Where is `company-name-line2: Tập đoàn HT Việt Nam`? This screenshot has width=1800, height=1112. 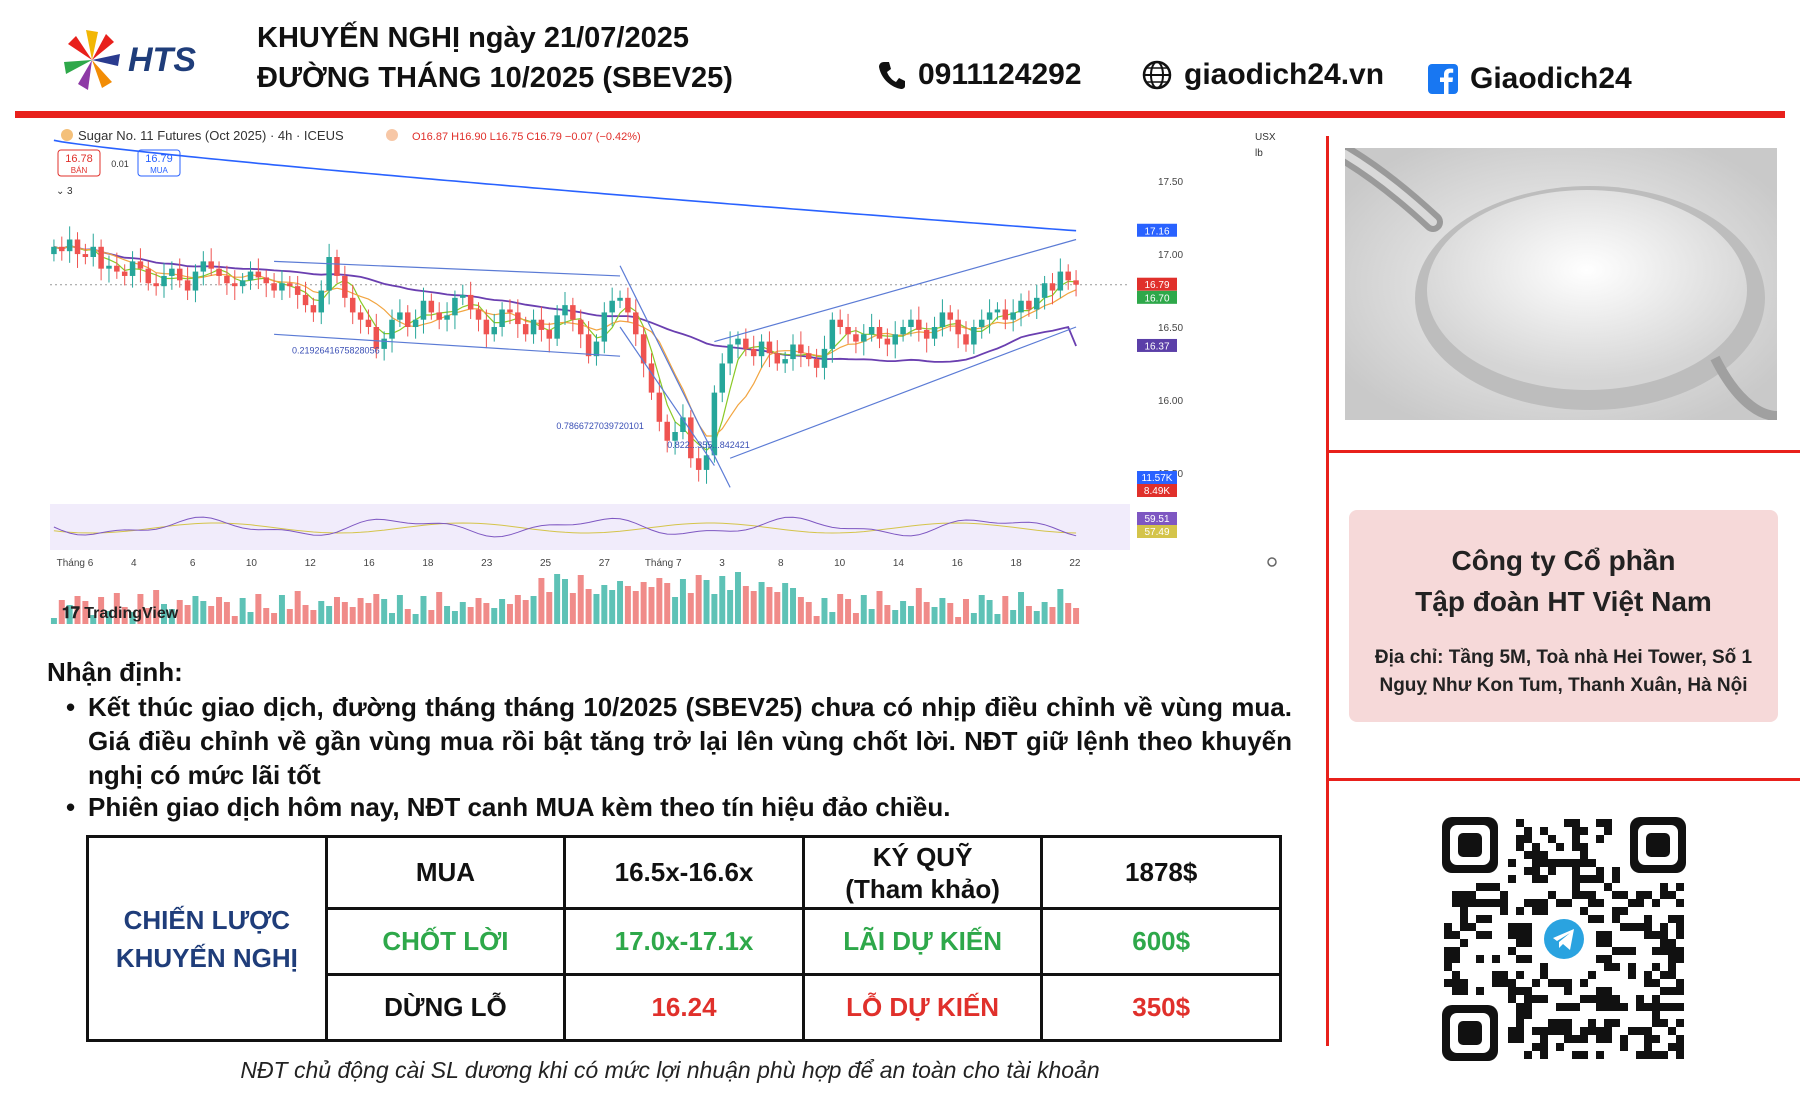 company-name-line2: Tập đoàn HT Việt Nam is located at coordinates (1563, 601).